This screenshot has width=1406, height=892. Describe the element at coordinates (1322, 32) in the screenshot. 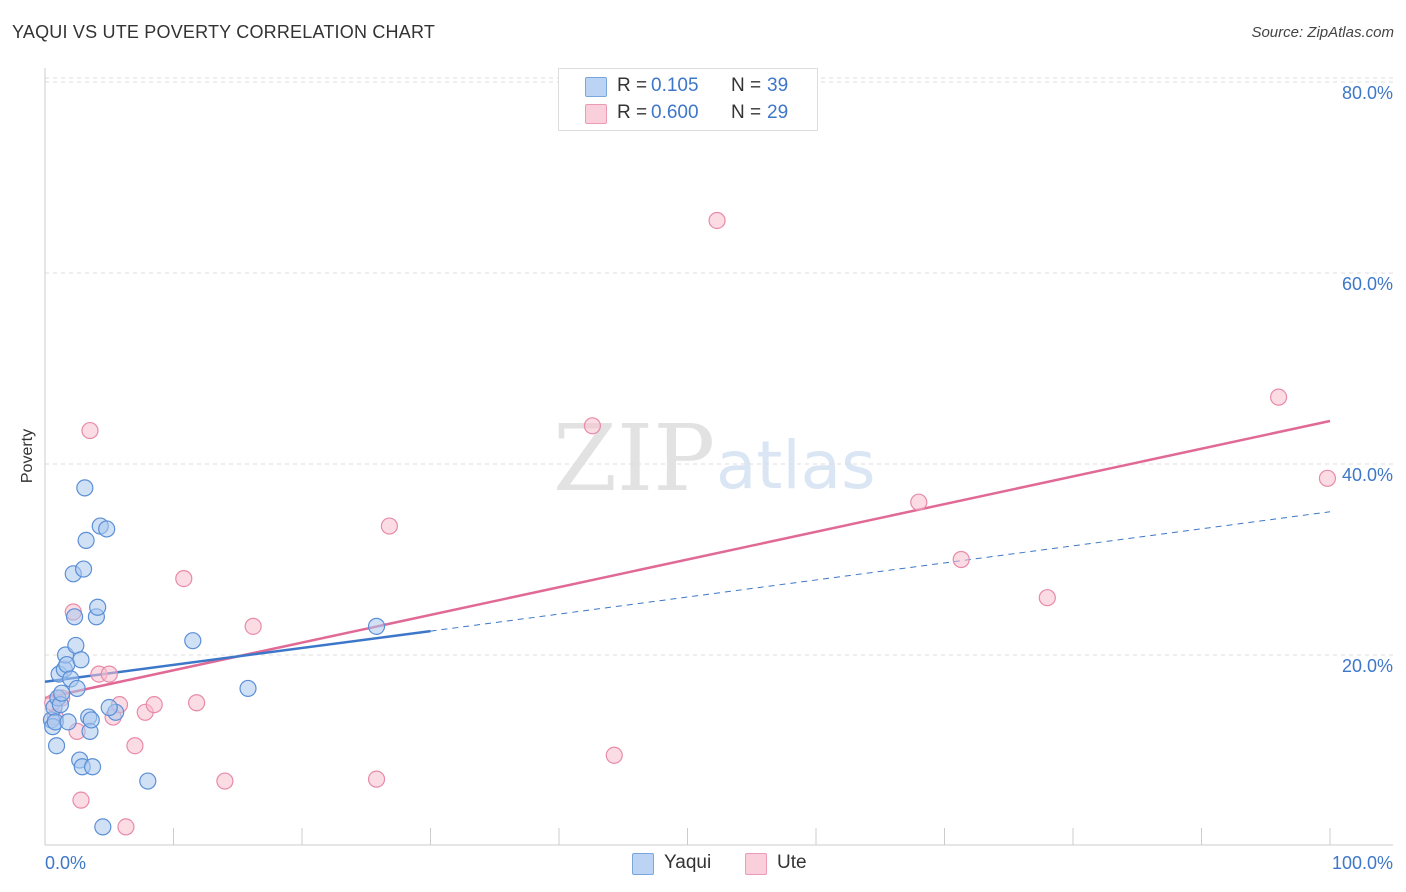

I see `source-label: Source: ZipAtlas.com` at that location.